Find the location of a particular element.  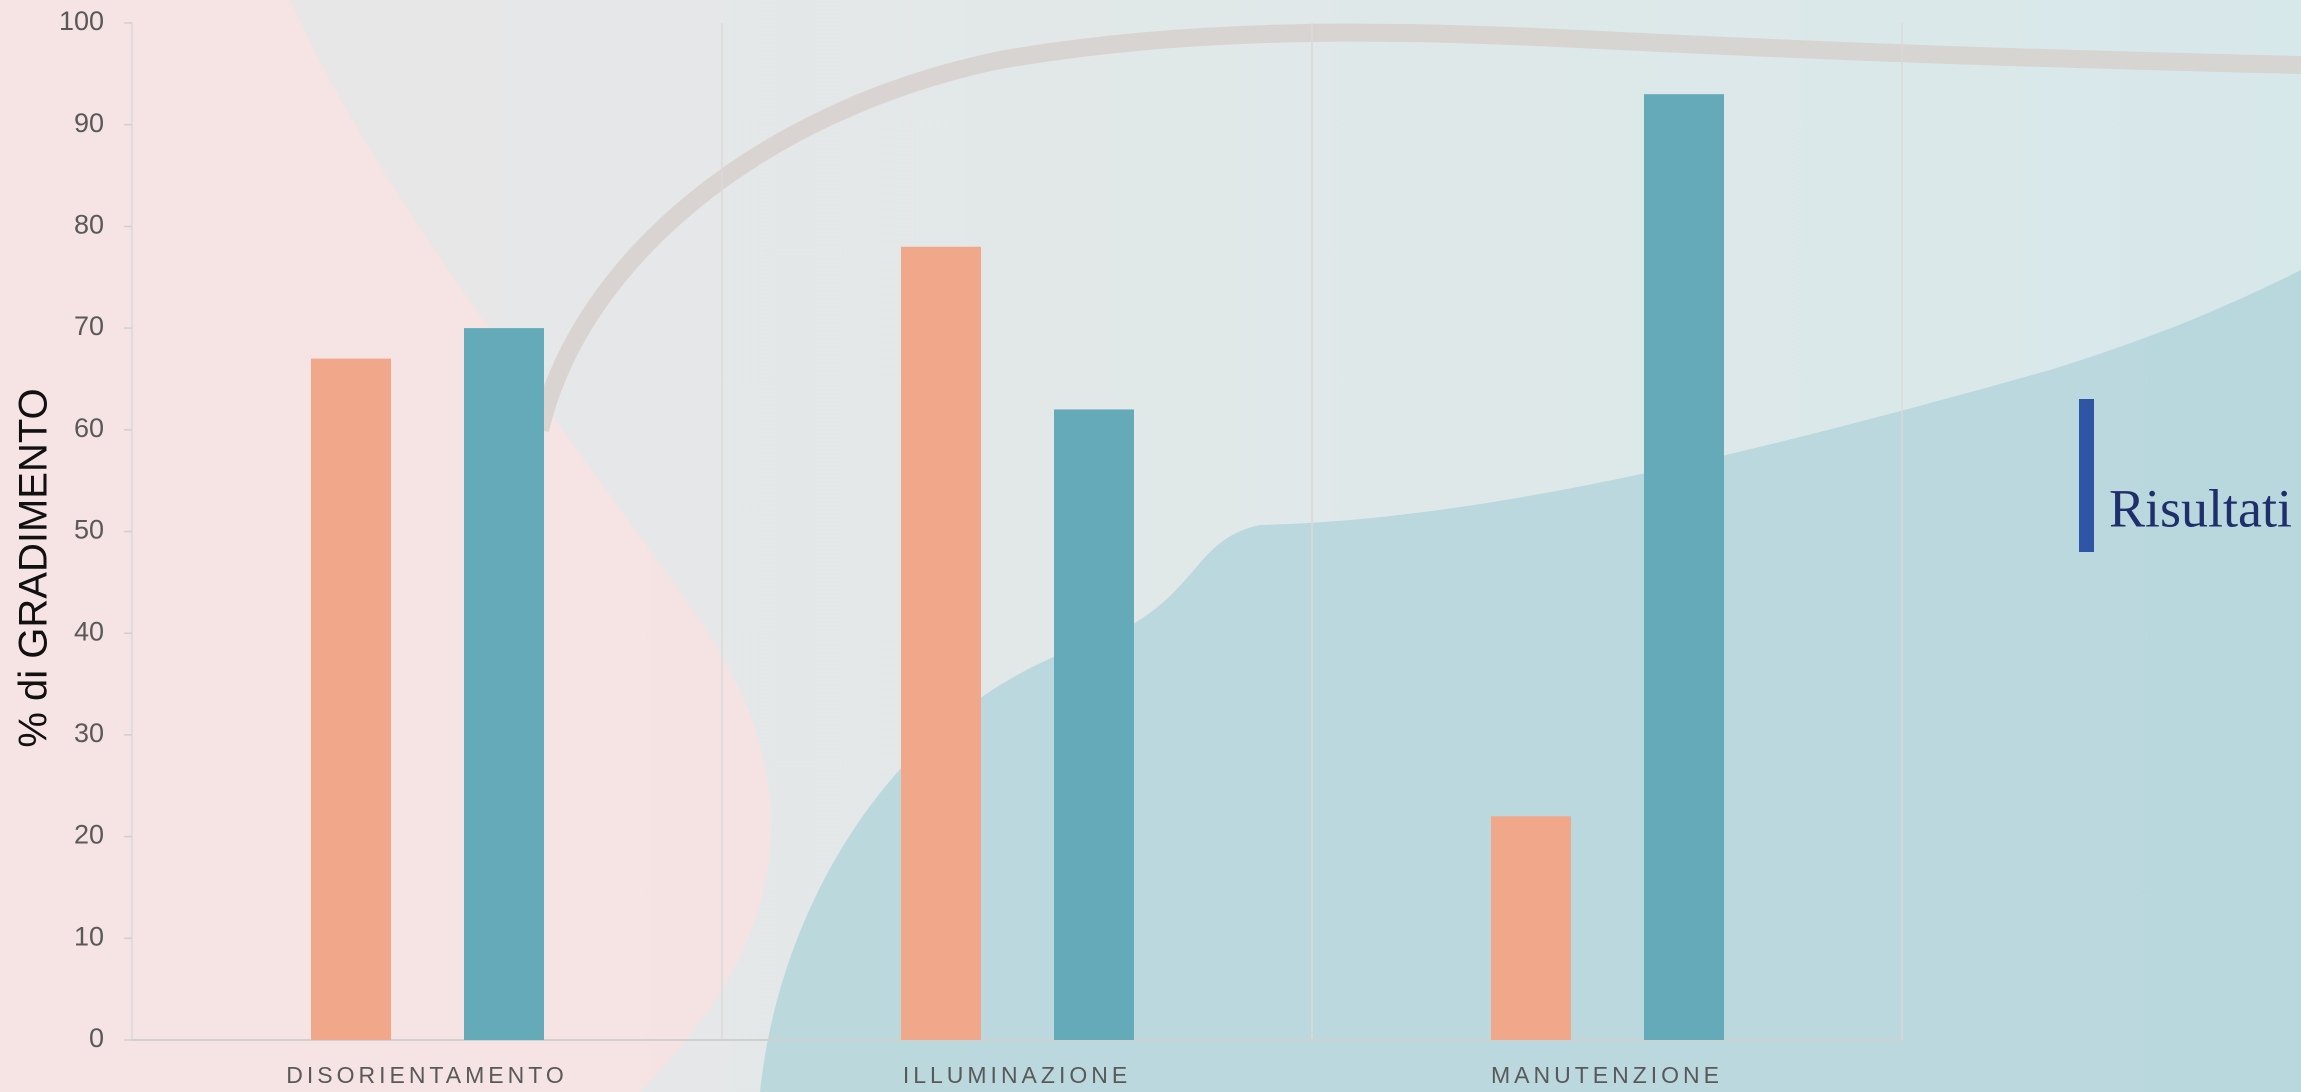

y-tick-label: 40 is located at coordinates (89, 631).